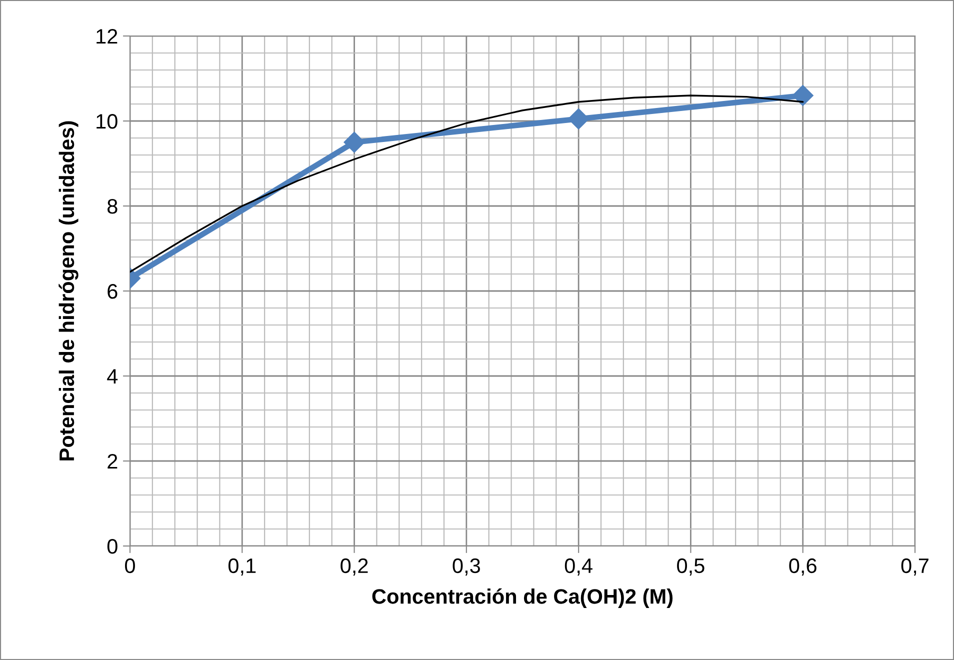 Image resolution: width=954 pixels, height=660 pixels. What do you see at coordinates (242, 567) in the screenshot?
I see `x-tick-label: 0,1` at bounding box center [242, 567].